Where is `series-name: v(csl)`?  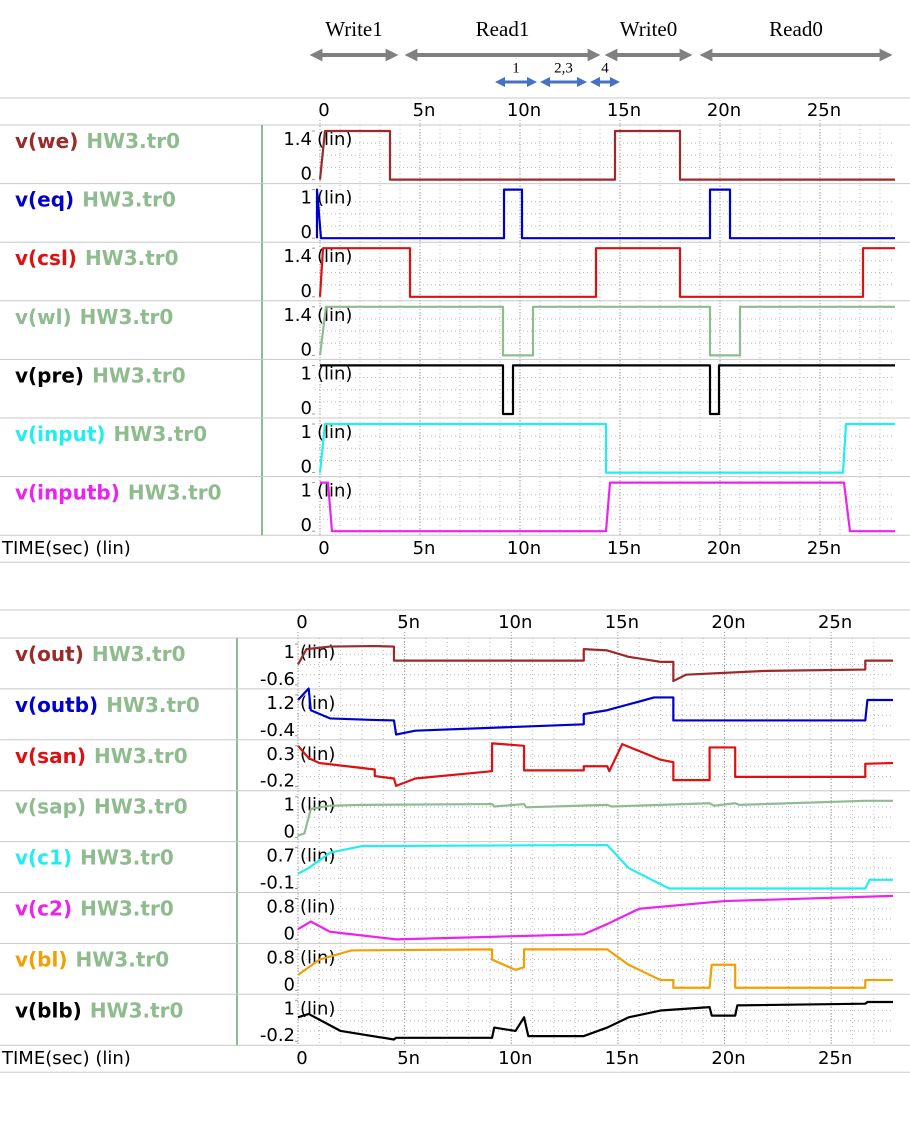 series-name: v(csl) is located at coordinates (46, 258).